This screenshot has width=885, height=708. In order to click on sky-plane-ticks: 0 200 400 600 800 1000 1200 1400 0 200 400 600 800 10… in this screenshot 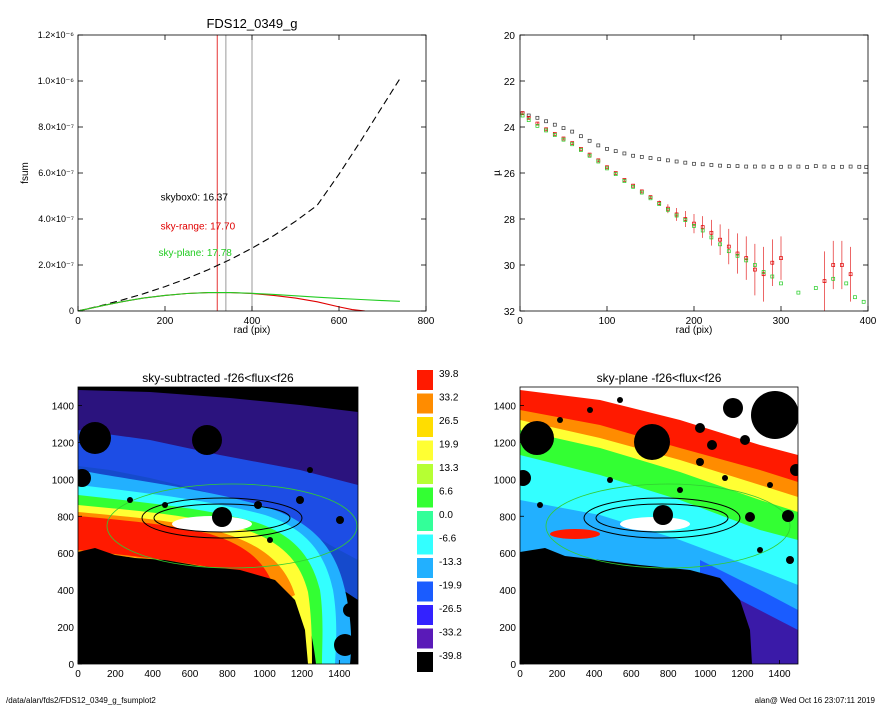, I will do `click(642, 540)`.